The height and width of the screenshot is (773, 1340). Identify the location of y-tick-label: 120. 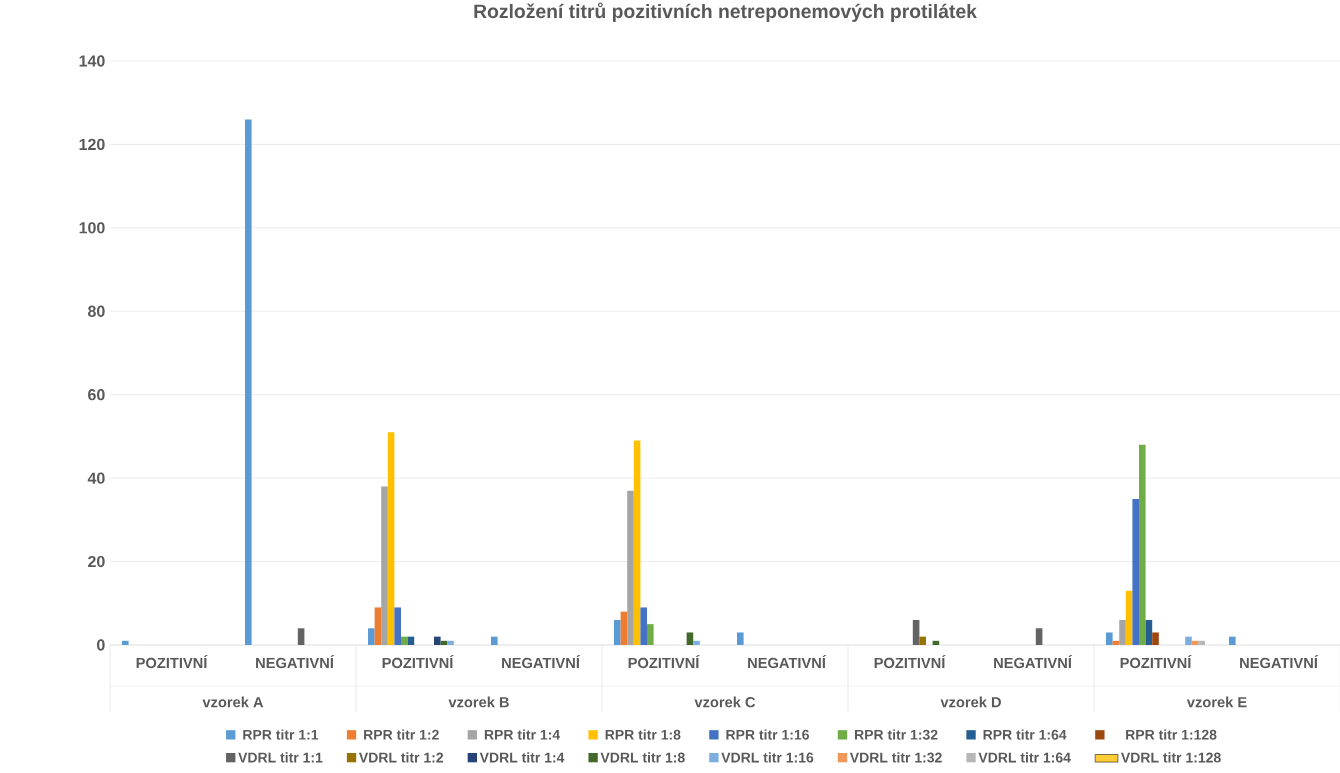
(92, 144).